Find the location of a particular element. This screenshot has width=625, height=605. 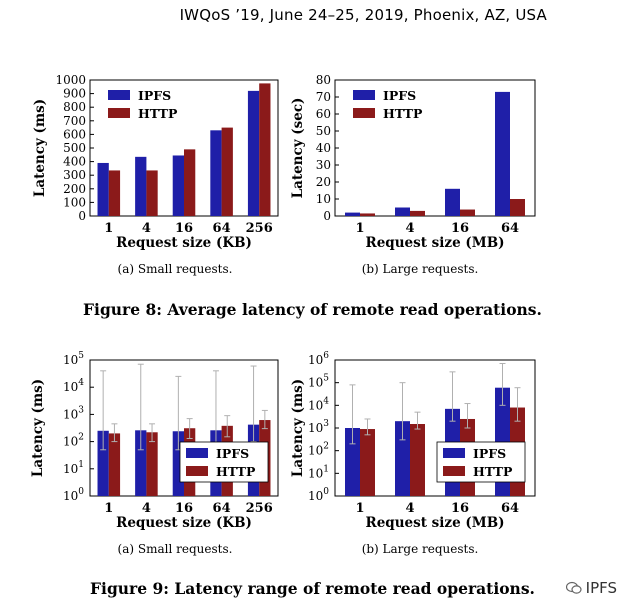

watermark-text: IPFS is located at coordinates (601, 588).